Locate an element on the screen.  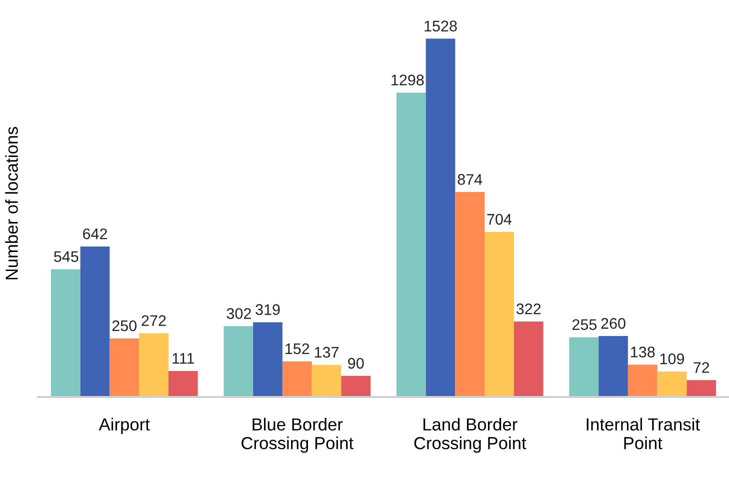
data-label: 642 is located at coordinates (95, 234).